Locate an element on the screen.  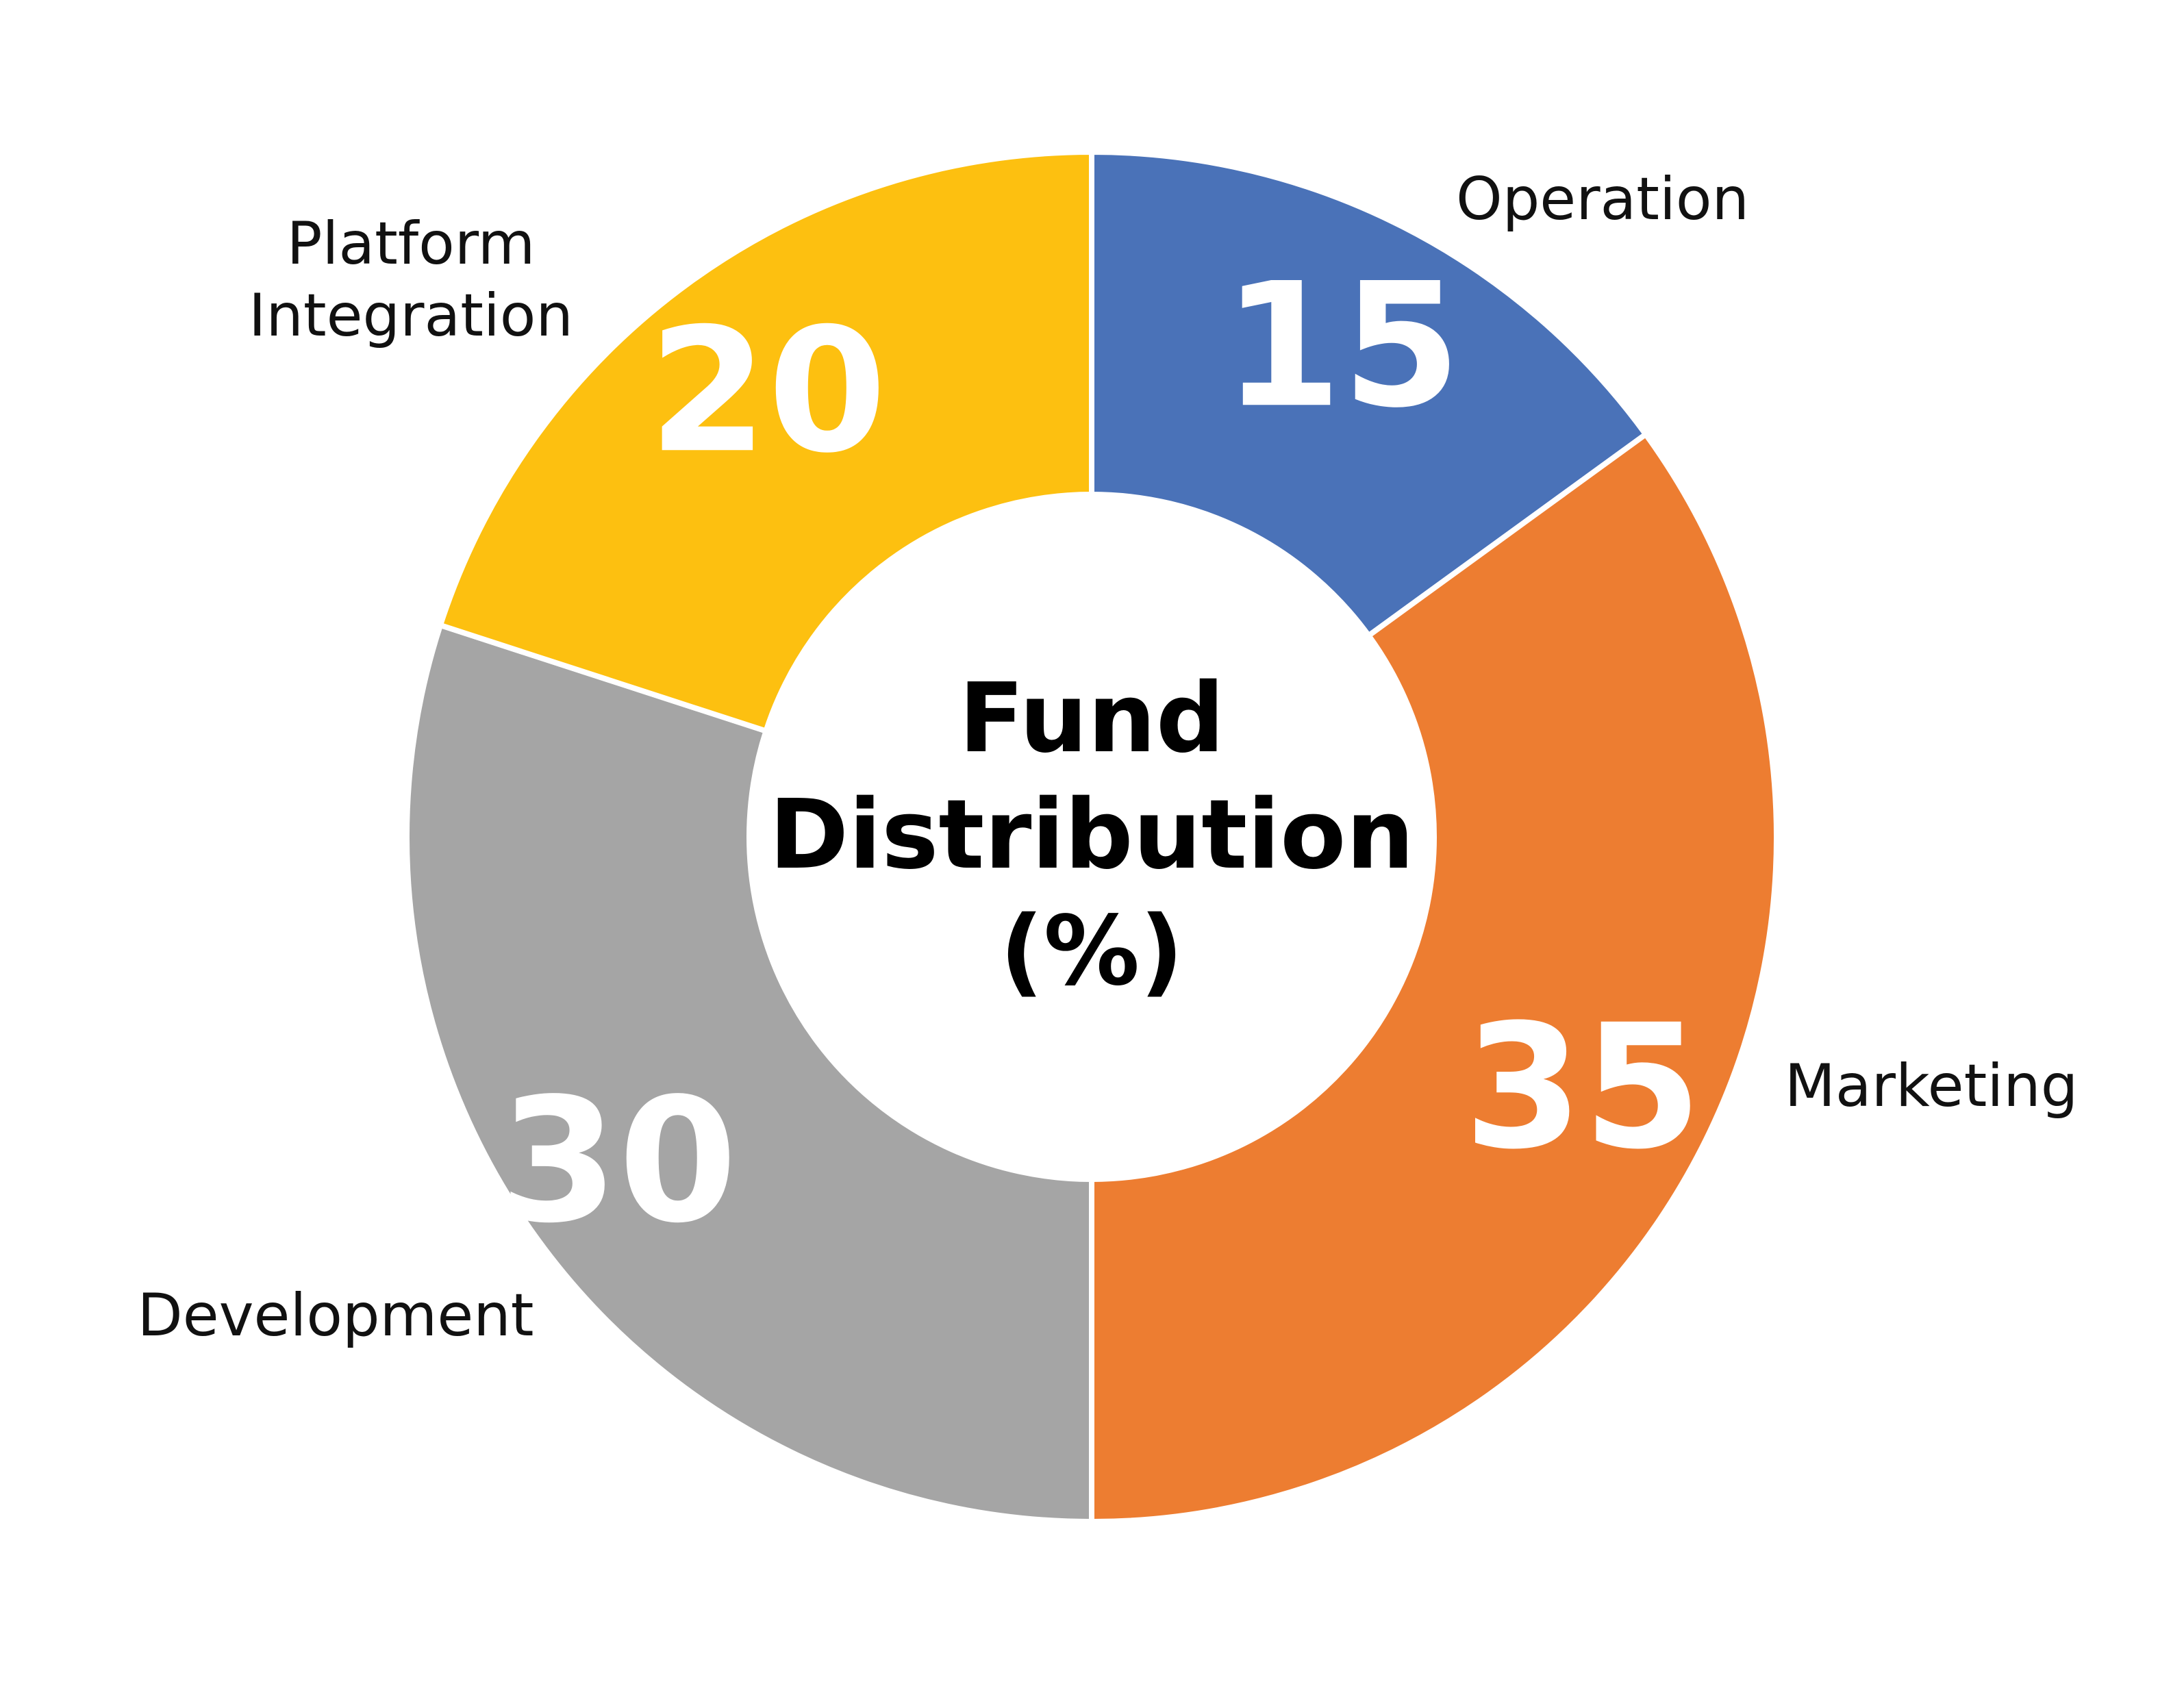
slice-operation is located at coordinates (1369, 395).